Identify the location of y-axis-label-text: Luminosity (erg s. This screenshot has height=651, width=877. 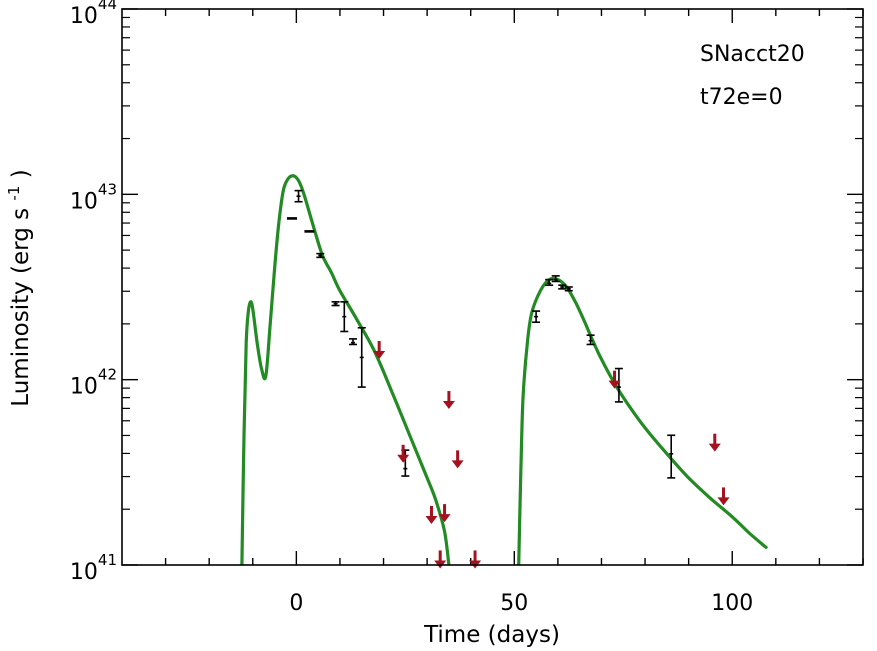
(21, 307).